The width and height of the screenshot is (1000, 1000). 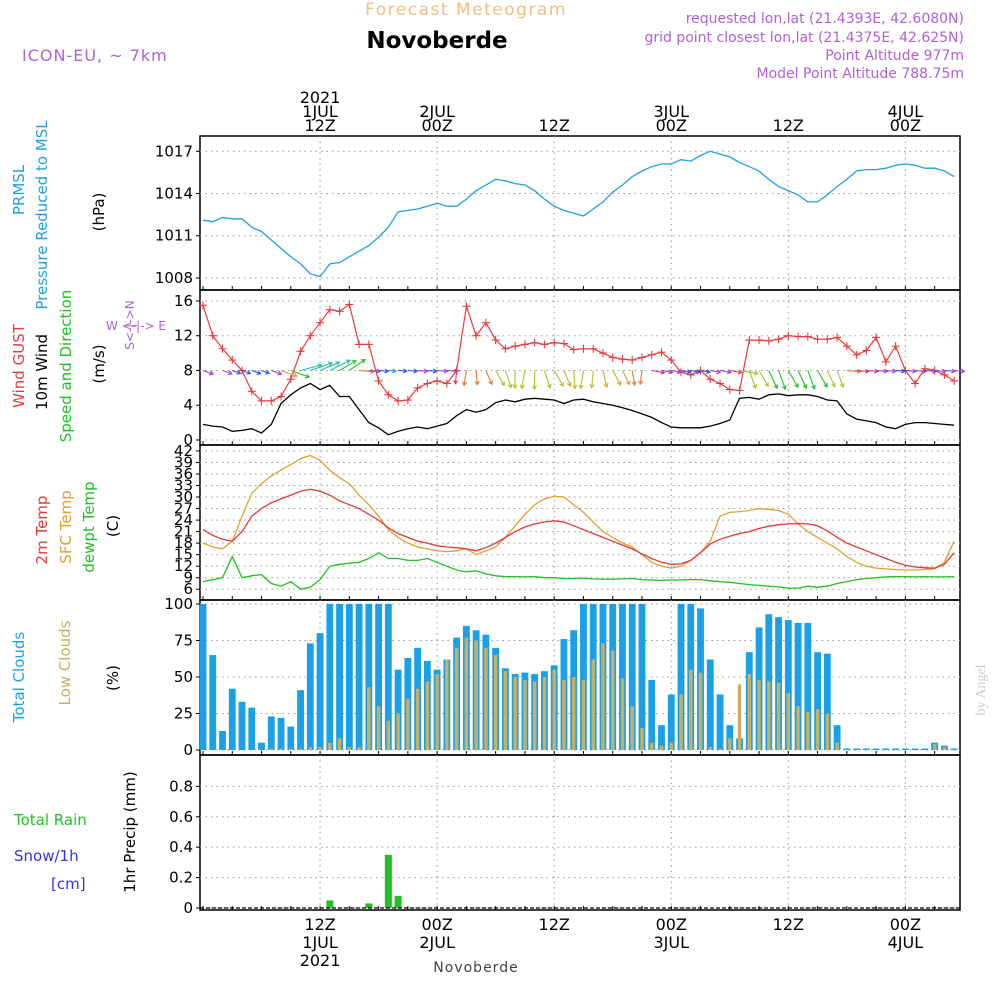 I want to click on time-label-bottom: 2021, so click(x=320, y=960).